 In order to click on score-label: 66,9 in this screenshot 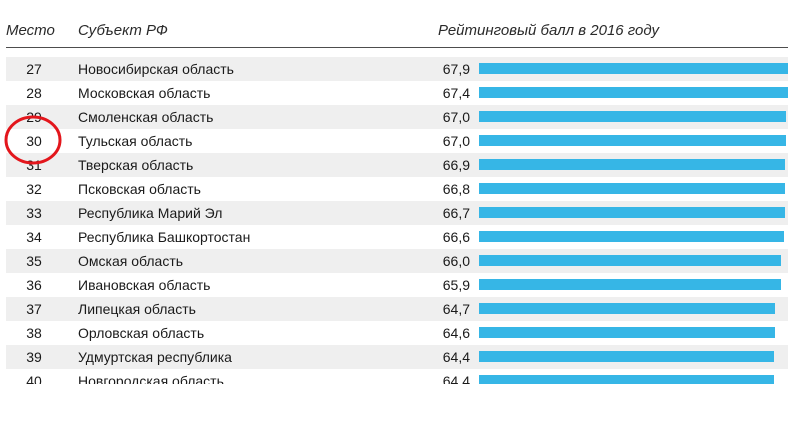, I will do `click(456, 165)`.